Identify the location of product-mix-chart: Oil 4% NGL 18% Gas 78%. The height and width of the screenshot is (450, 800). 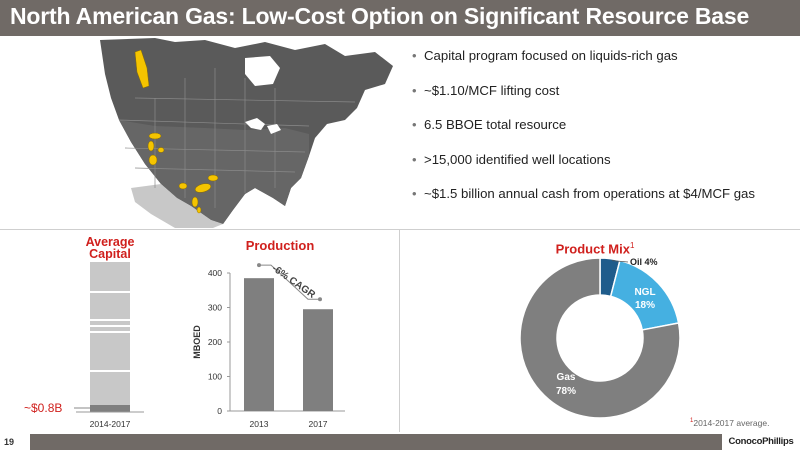
(600, 338).